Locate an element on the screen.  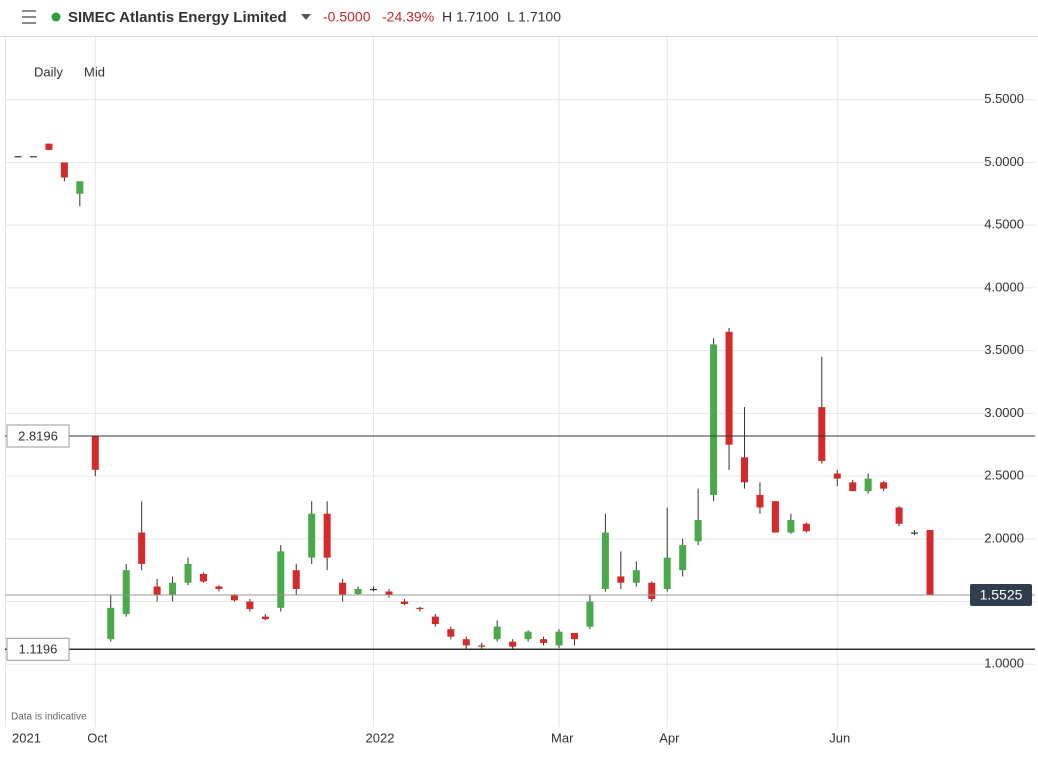
x-tick-label: Apr is located at coordinates (669, 737).